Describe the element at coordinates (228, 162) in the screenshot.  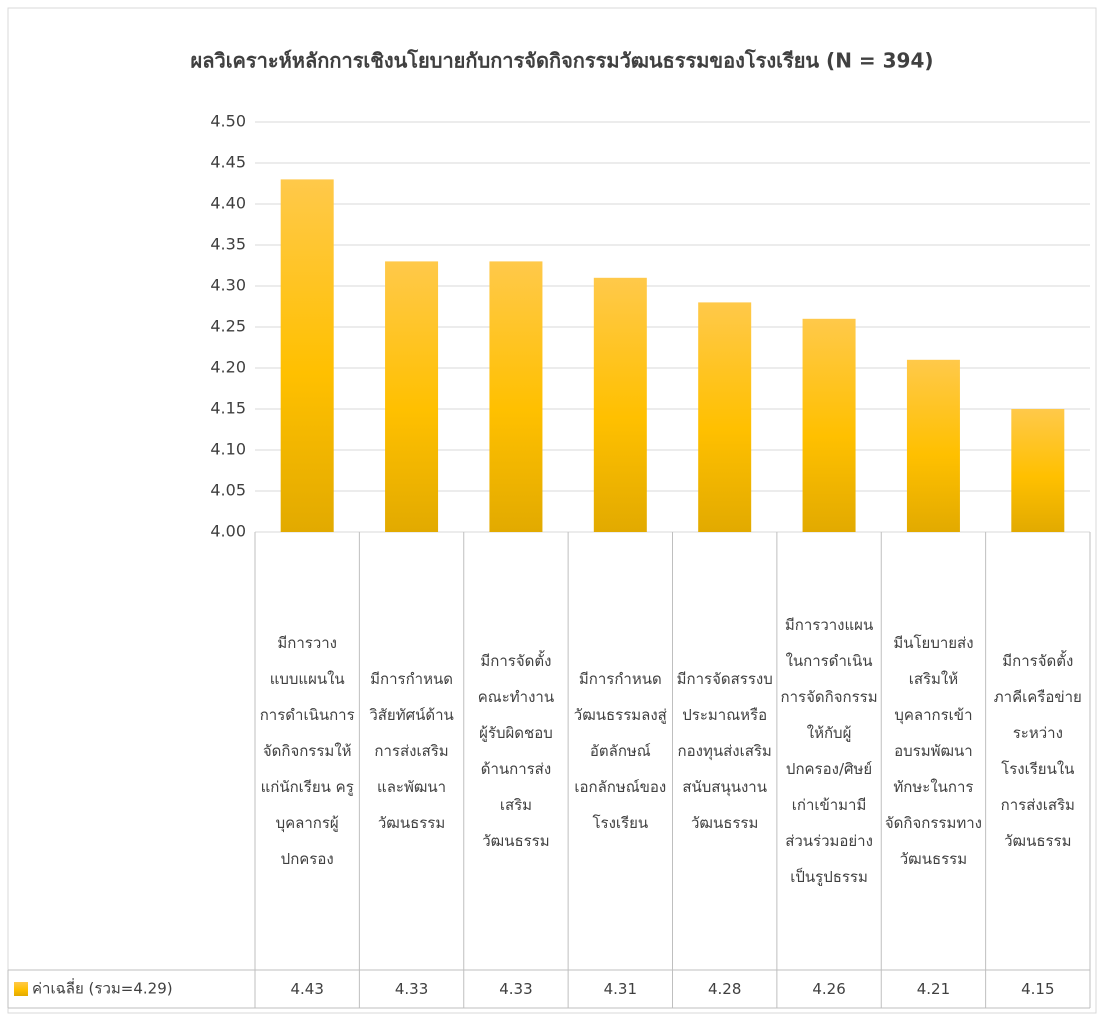
I see `y-tick-label: 4.45` at that location.